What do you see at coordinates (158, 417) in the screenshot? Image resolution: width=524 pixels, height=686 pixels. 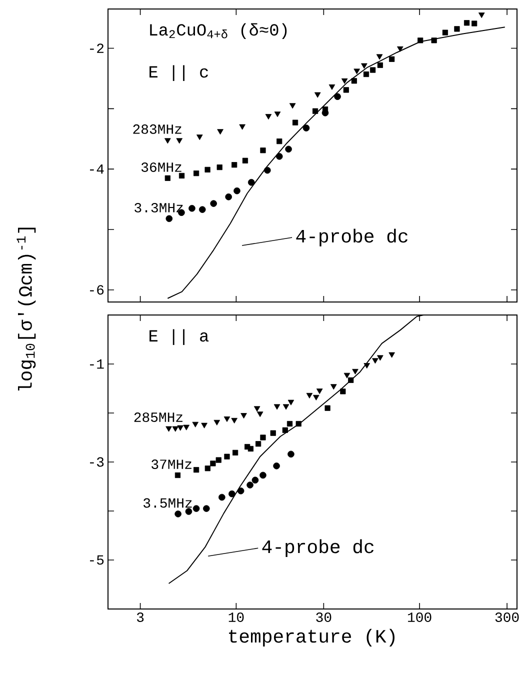 I see `legend-label: 285MHz` at bounding box center [158, 417].